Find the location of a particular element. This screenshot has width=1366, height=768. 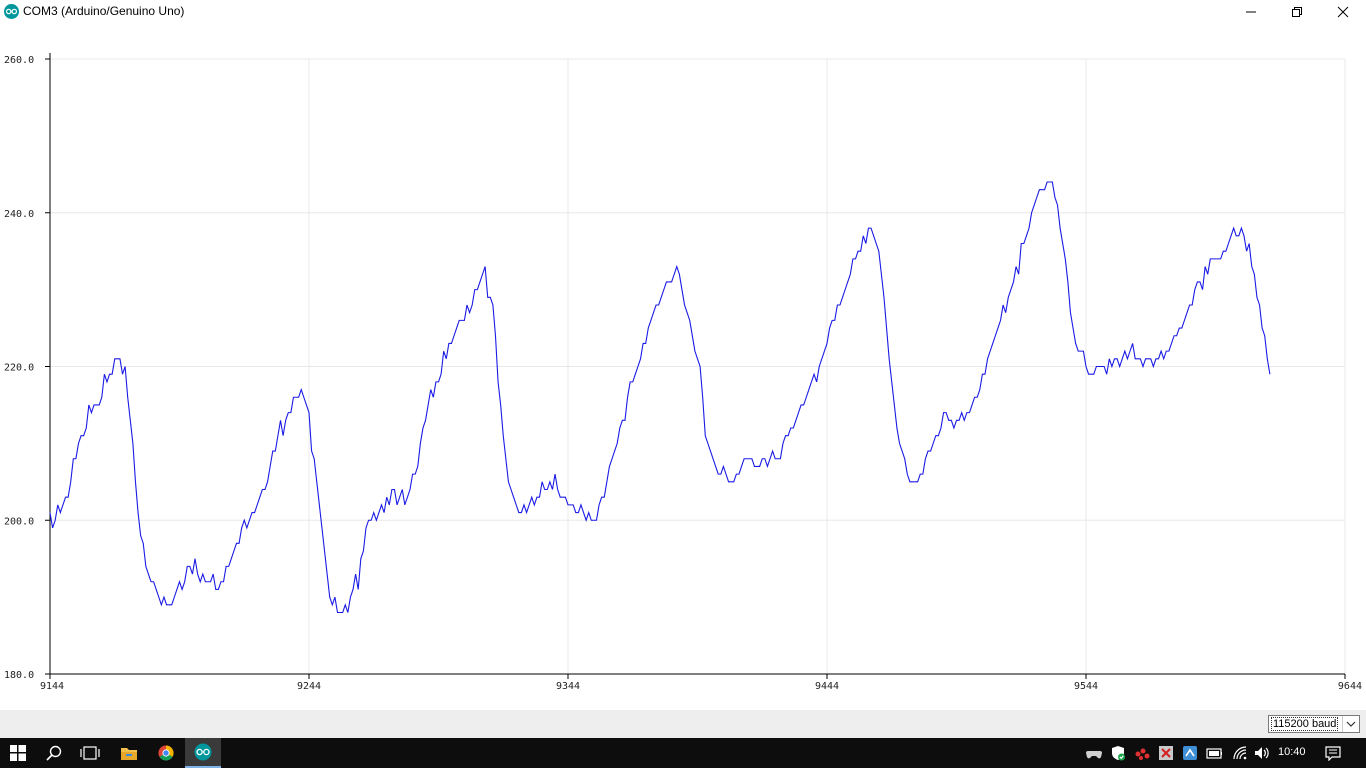

x-tick-label: 9244 is located at coordinates (309, 686).